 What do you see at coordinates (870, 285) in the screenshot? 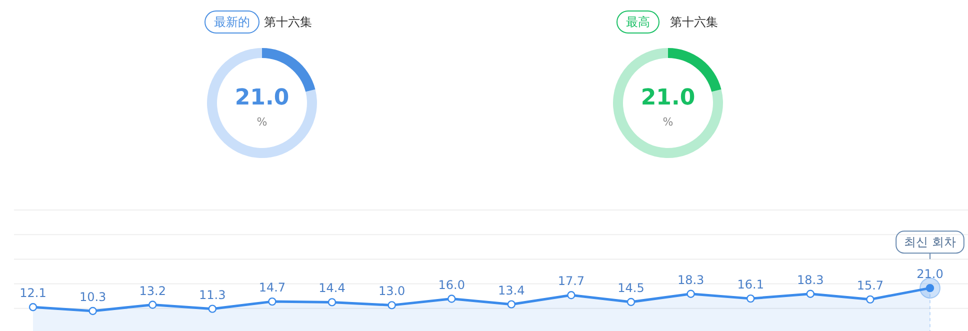
I see `data-label: 15.7` at bounding box center [870, 285].